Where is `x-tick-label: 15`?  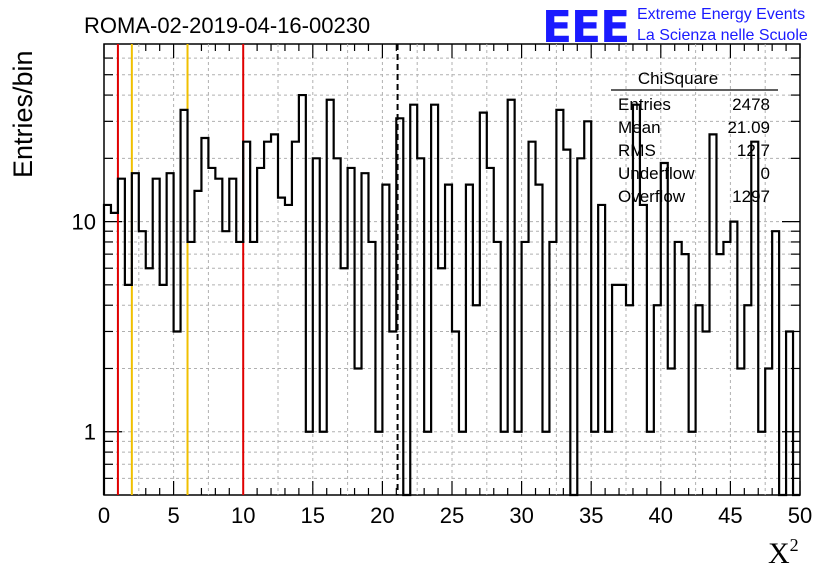 x-tick-label: 15 is located at coordinates (313, 515).